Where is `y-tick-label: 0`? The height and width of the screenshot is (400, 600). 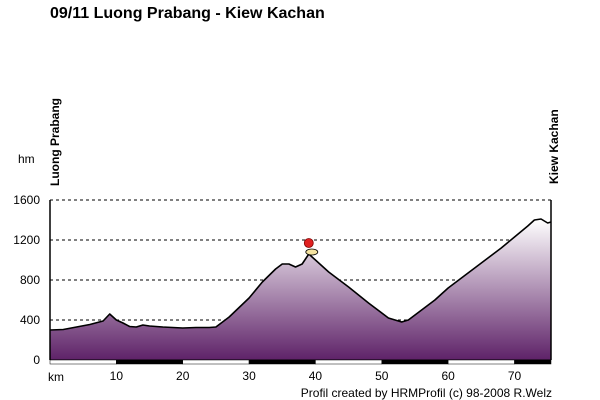
y-tick-label: 0 is located at coordinates (36, 360).